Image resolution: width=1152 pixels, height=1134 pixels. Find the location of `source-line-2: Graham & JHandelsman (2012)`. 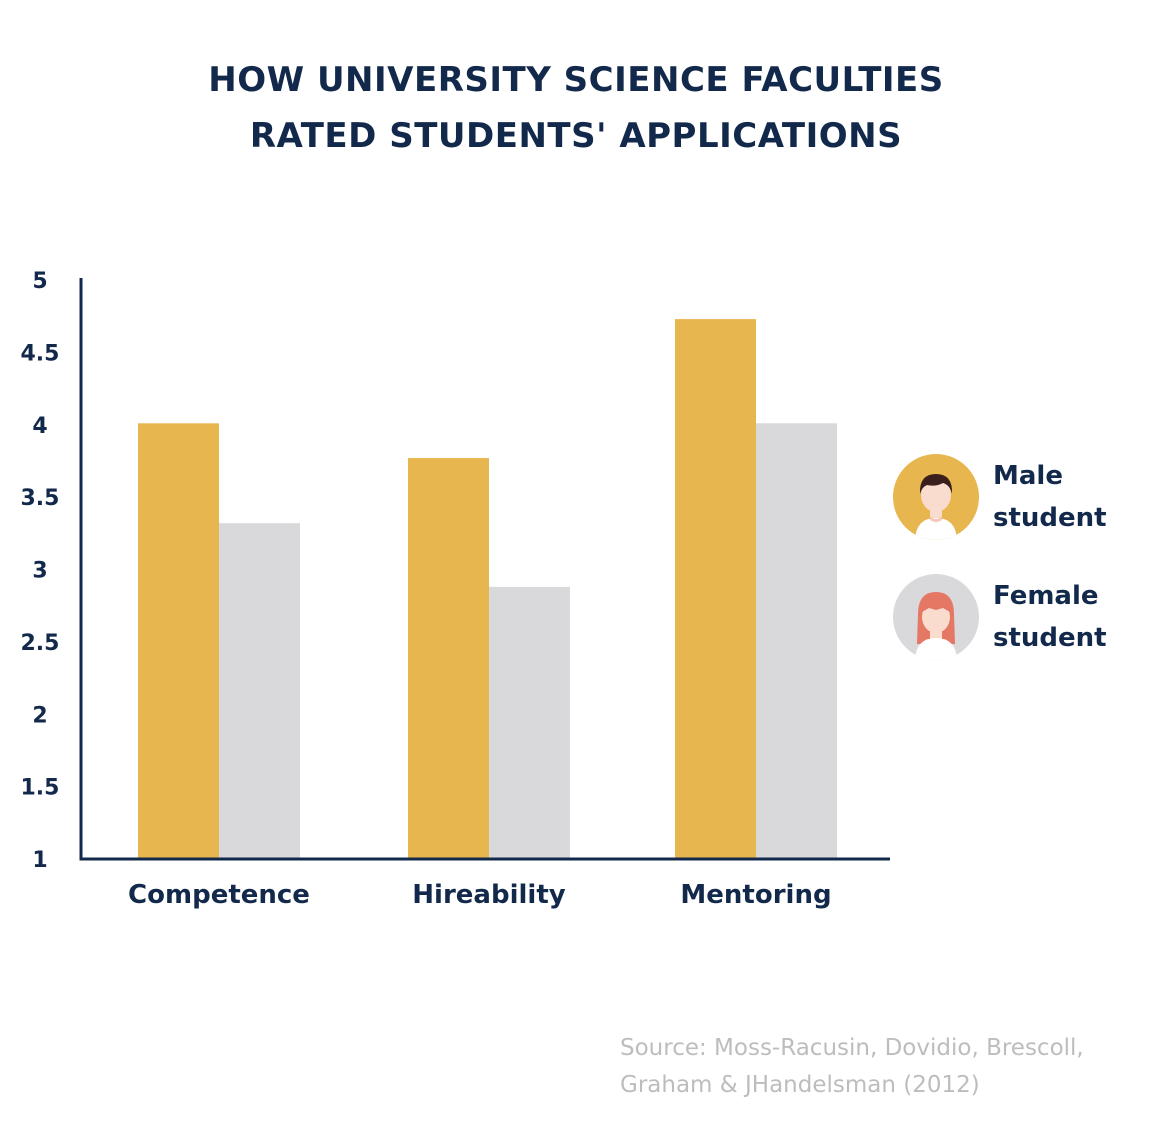

source-line-2: Graham & JHandelsman (2012) is located at coordinates (800, 1085).